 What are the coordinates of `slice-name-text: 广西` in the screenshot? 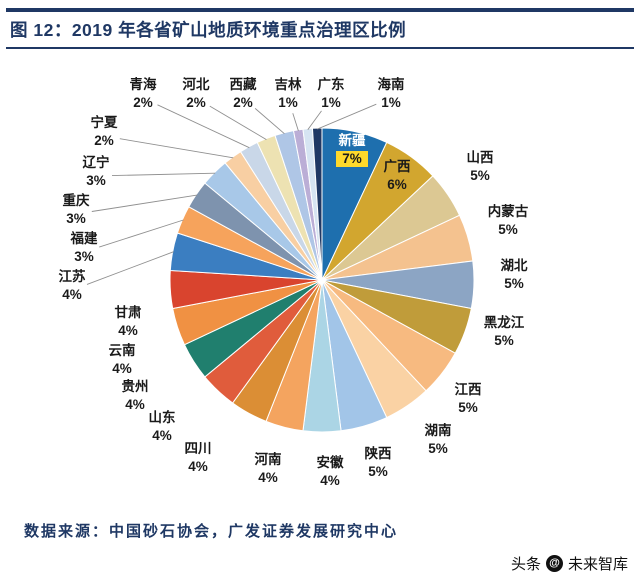 It's located at (397, 166).